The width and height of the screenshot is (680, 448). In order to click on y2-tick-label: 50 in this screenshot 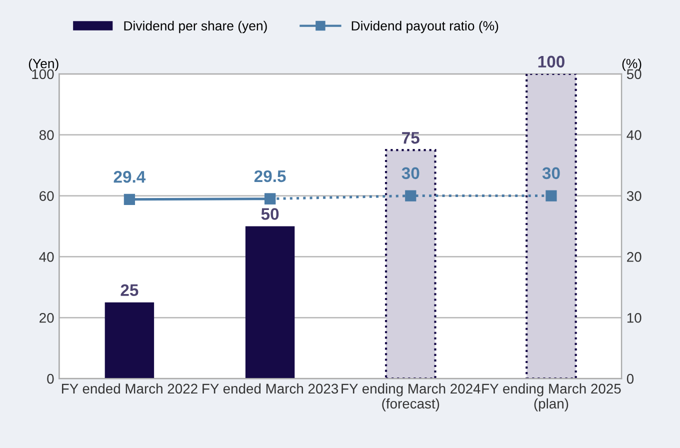, I will do `click(634, 74)`.